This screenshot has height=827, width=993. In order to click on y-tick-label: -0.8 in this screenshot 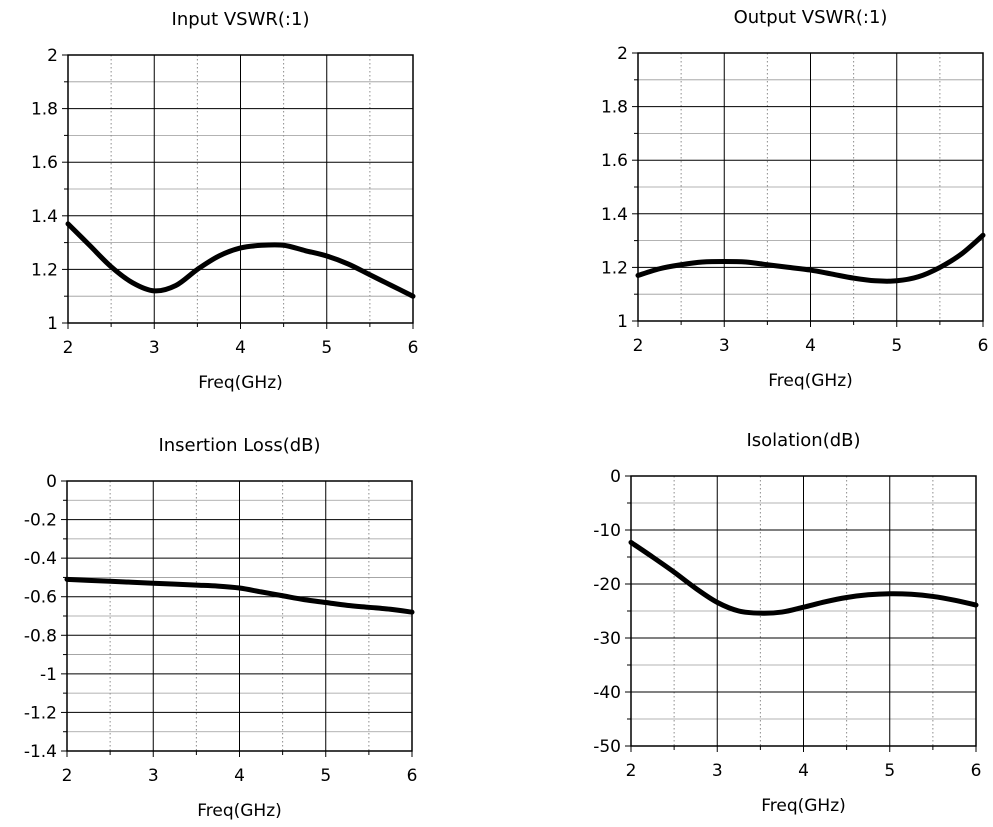, I will do `click(40, 636)`.